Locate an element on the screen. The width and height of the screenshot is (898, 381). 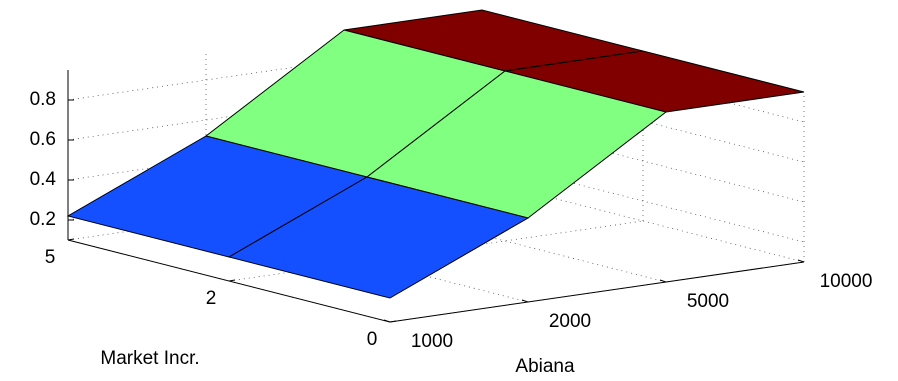
z-tick-label: 0.2 is located at coordinates (43, 219).